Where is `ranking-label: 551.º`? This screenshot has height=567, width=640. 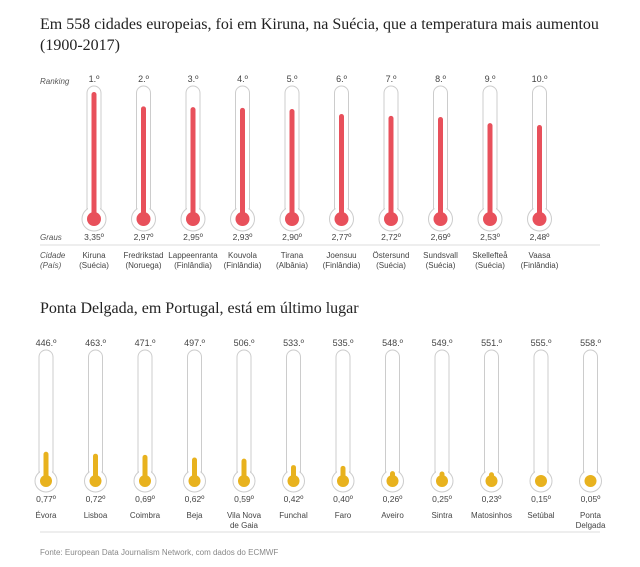
ranking-label: 551.º is located at coordinates (492, 343).